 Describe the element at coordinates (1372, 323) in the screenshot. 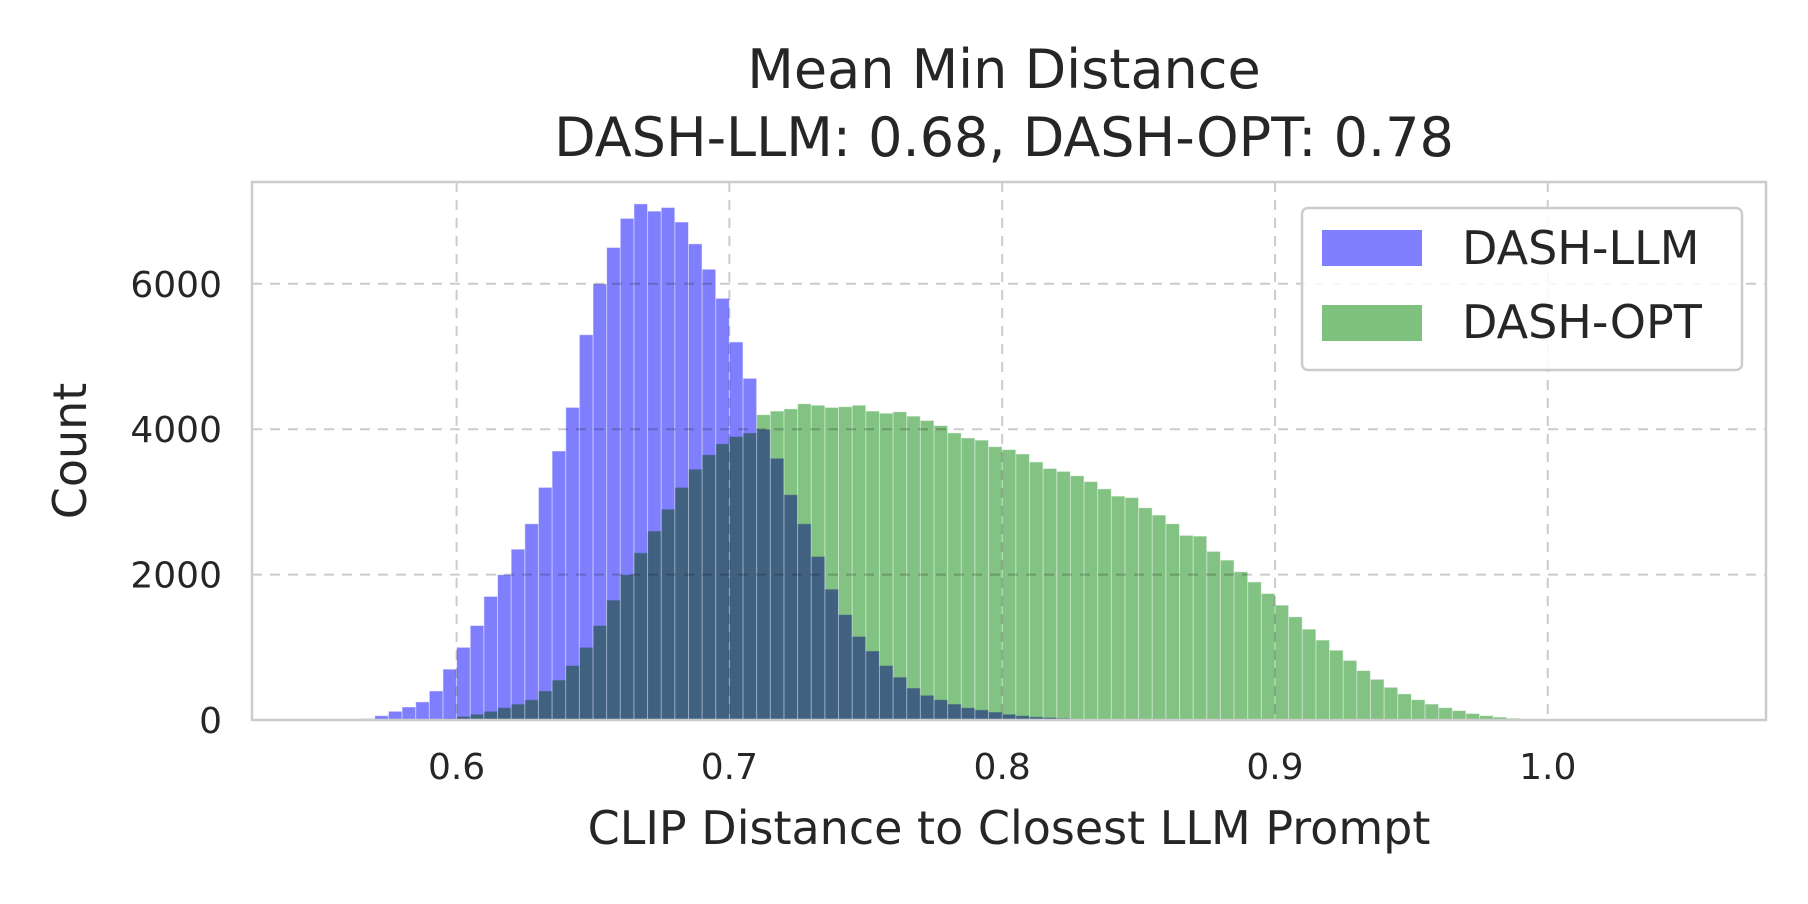

I see `legend-swatch-dash-opt` at that location.